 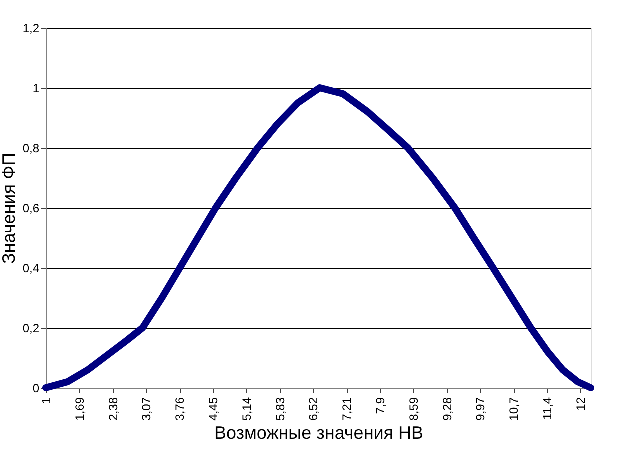 I want to click on x-tick-label: 3,76, so click(x=180, y=409).